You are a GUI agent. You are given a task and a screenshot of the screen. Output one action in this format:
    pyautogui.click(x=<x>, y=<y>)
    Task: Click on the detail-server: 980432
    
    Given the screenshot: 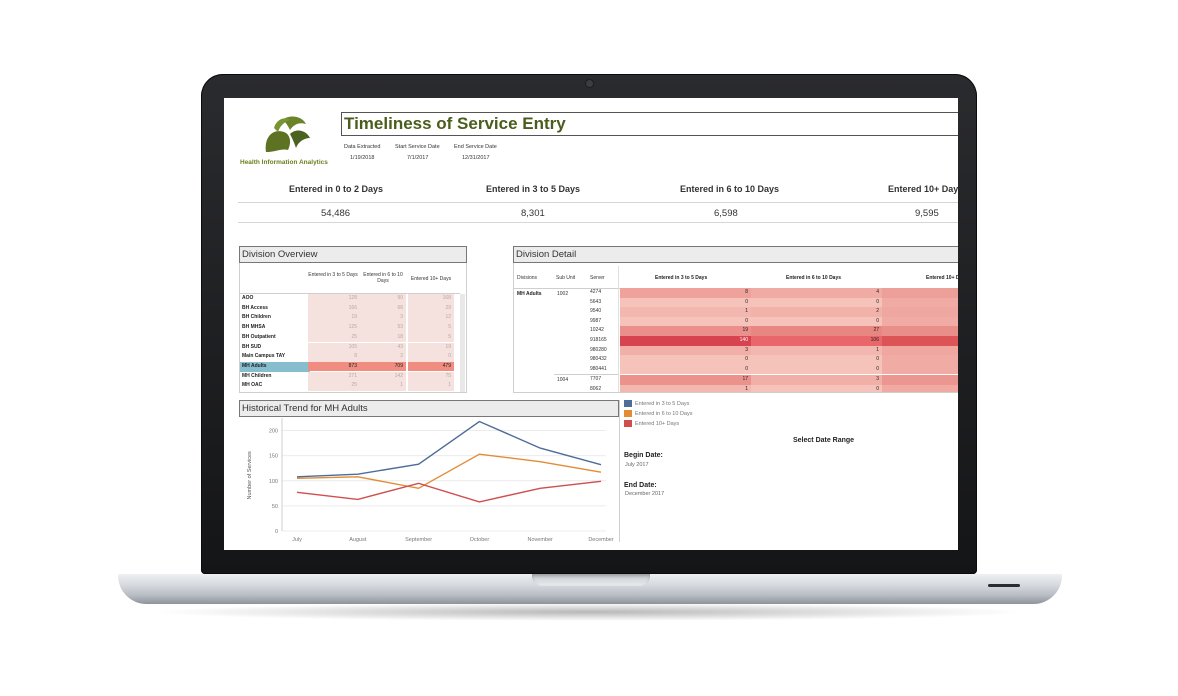 What is the action you would take?
    pyautogui.click(x=598, y=359)
    